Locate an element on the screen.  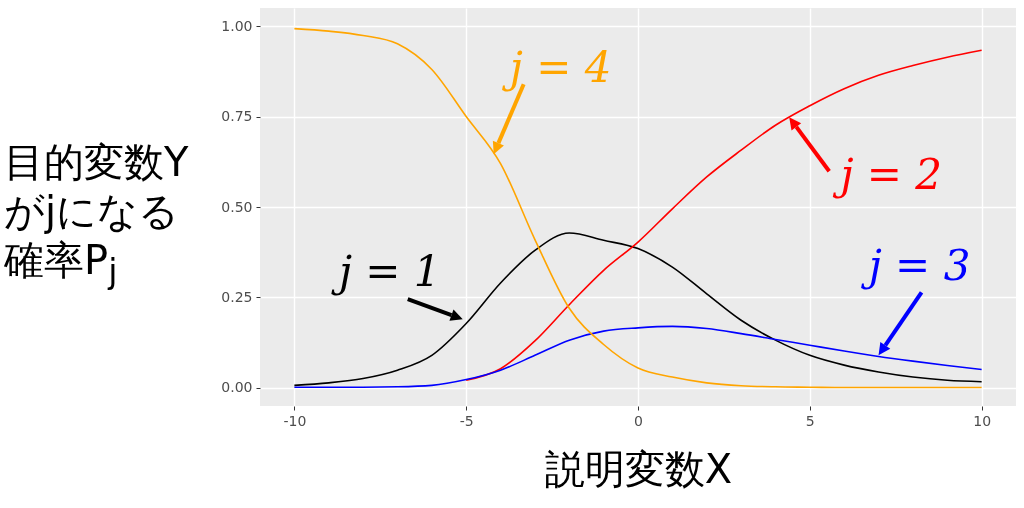
y-tick-label: 0.75 is located at coordinates (237, 116).